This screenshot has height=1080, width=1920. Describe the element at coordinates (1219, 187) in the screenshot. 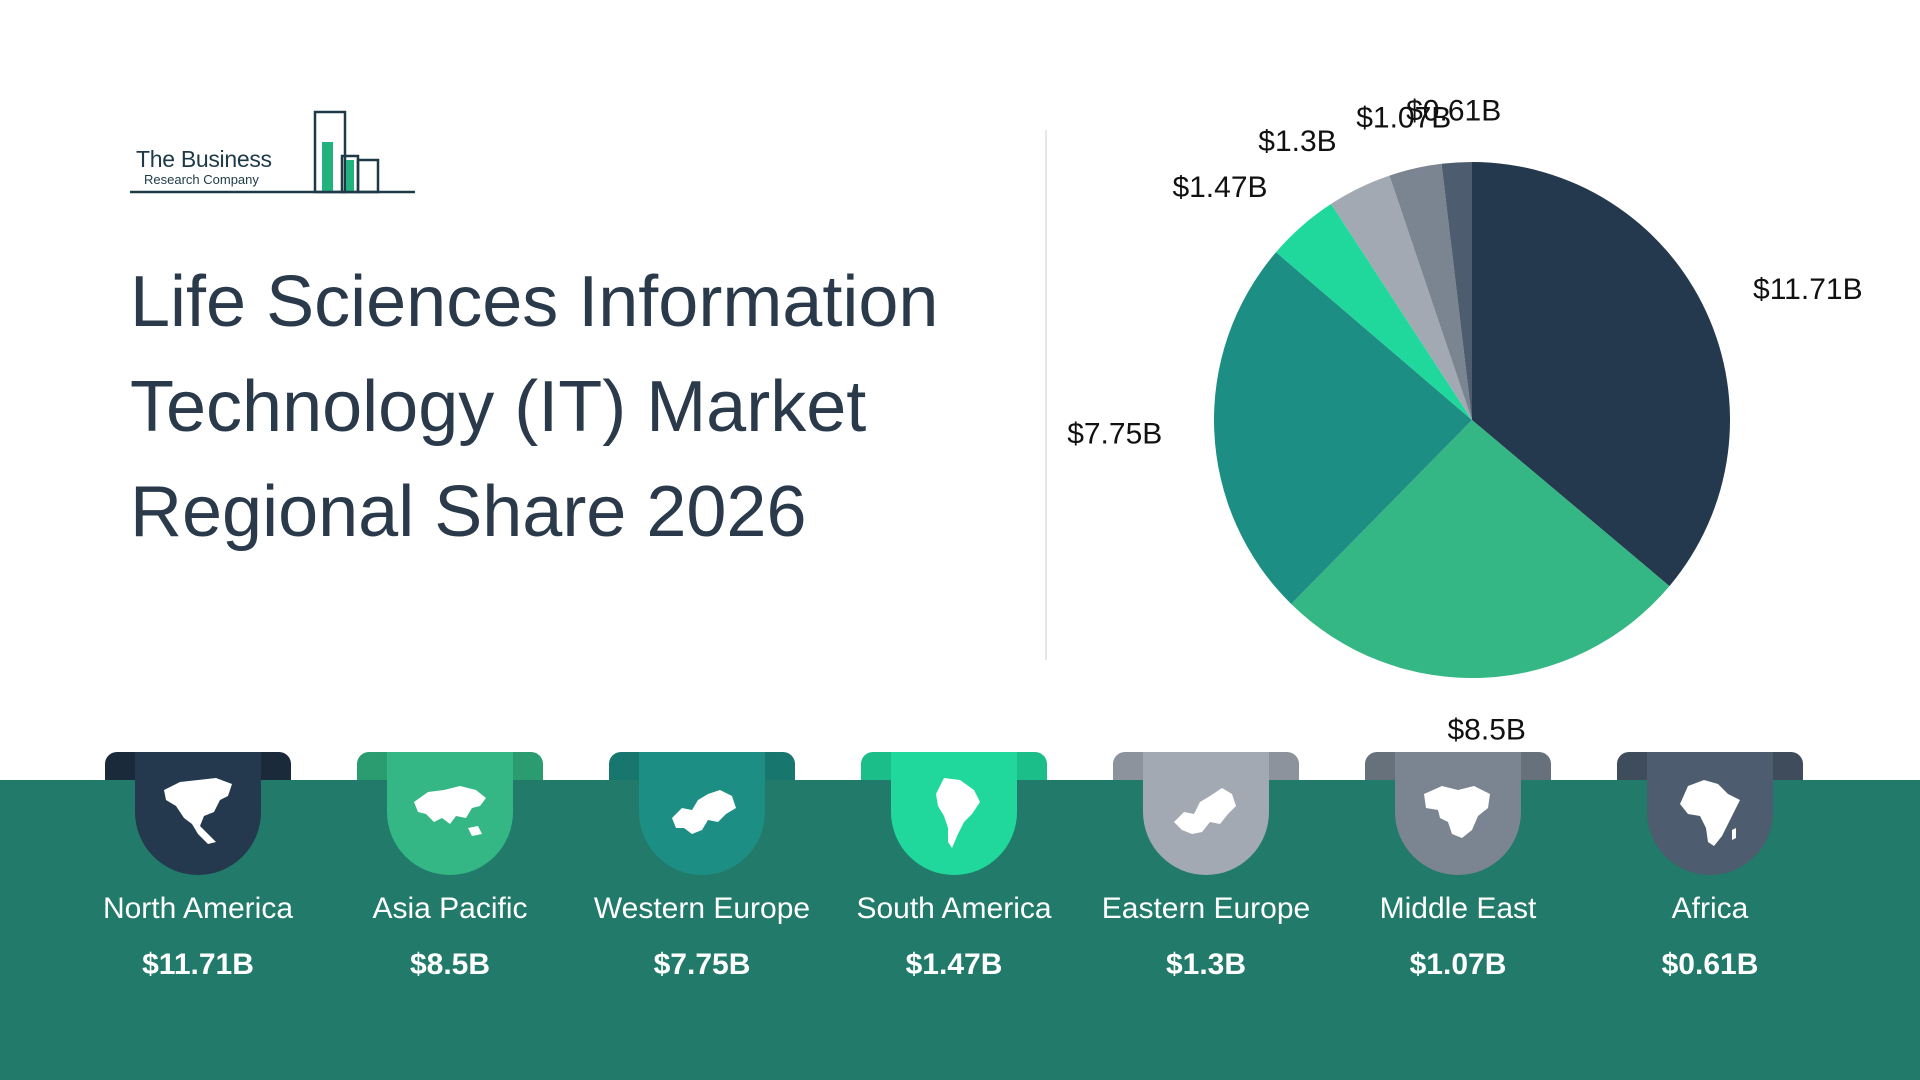

I see `pie-label-south-america: $1.47B` at that location.